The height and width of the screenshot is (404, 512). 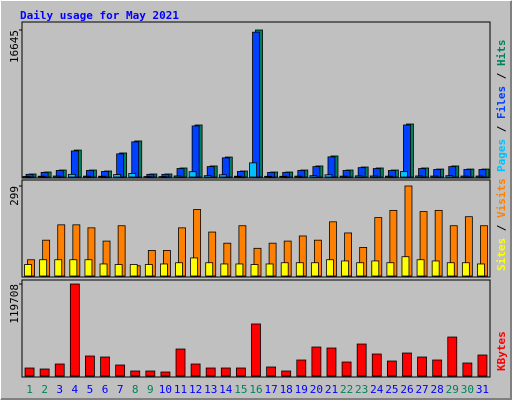 I want to click on x-tick-label: 28, so click(x=437, y=389).